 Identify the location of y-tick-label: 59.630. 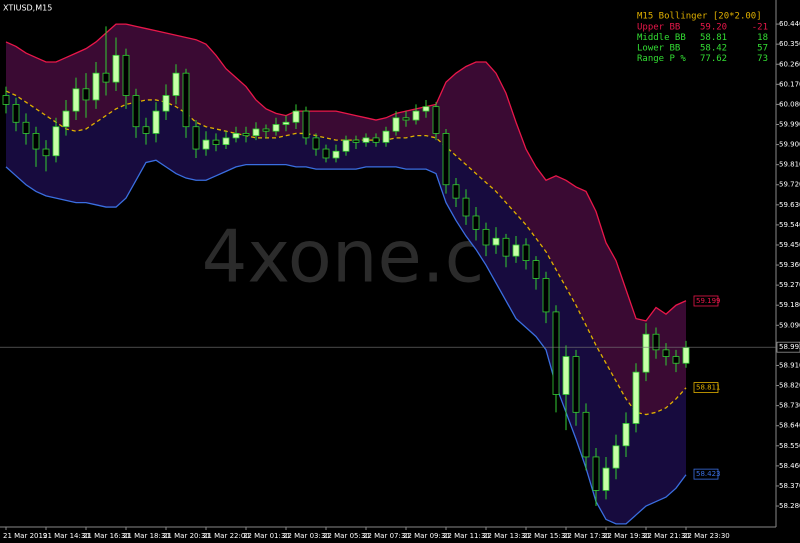
(789, 205).